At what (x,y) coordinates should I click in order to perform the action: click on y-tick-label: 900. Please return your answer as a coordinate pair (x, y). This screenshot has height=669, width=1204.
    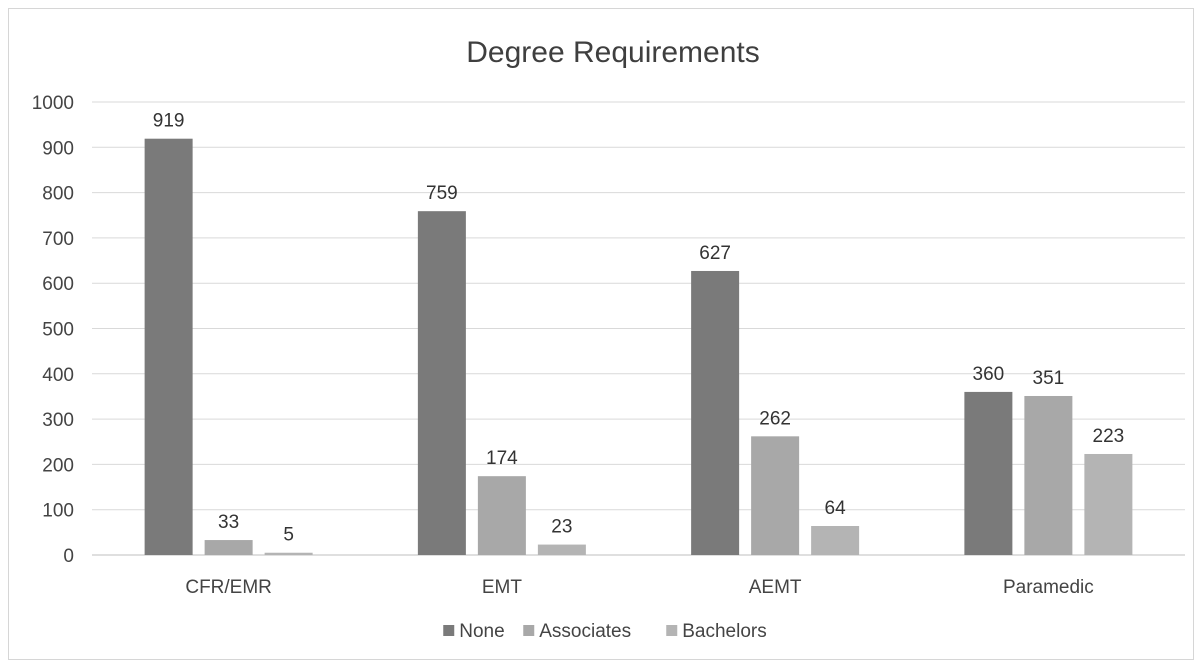
    Looking at the image, I should click on (58, 148).